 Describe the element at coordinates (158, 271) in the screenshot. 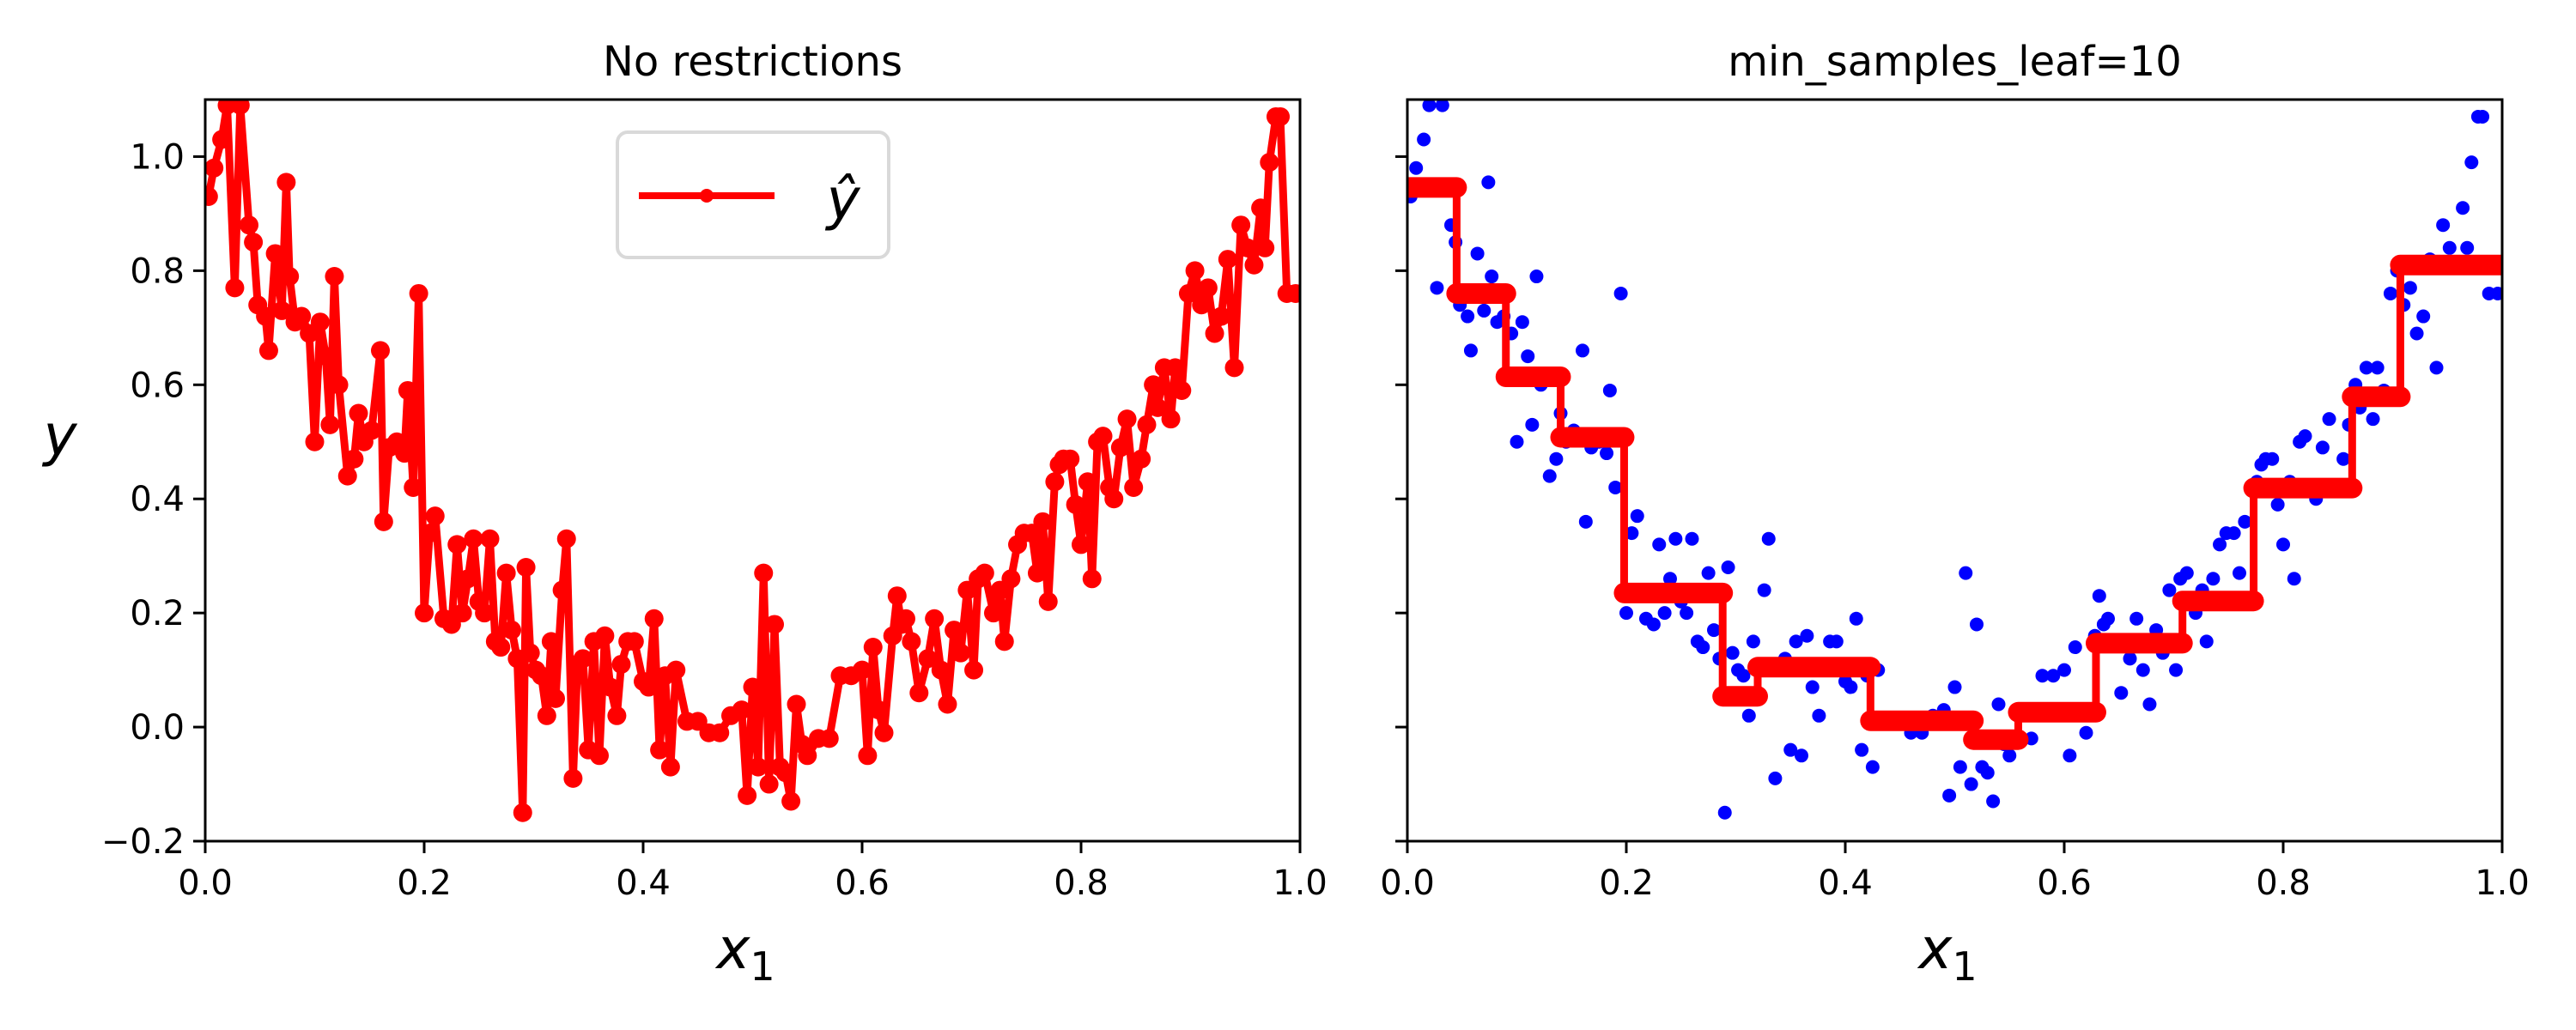

I see `y-tick-label: 0.8` at that location.